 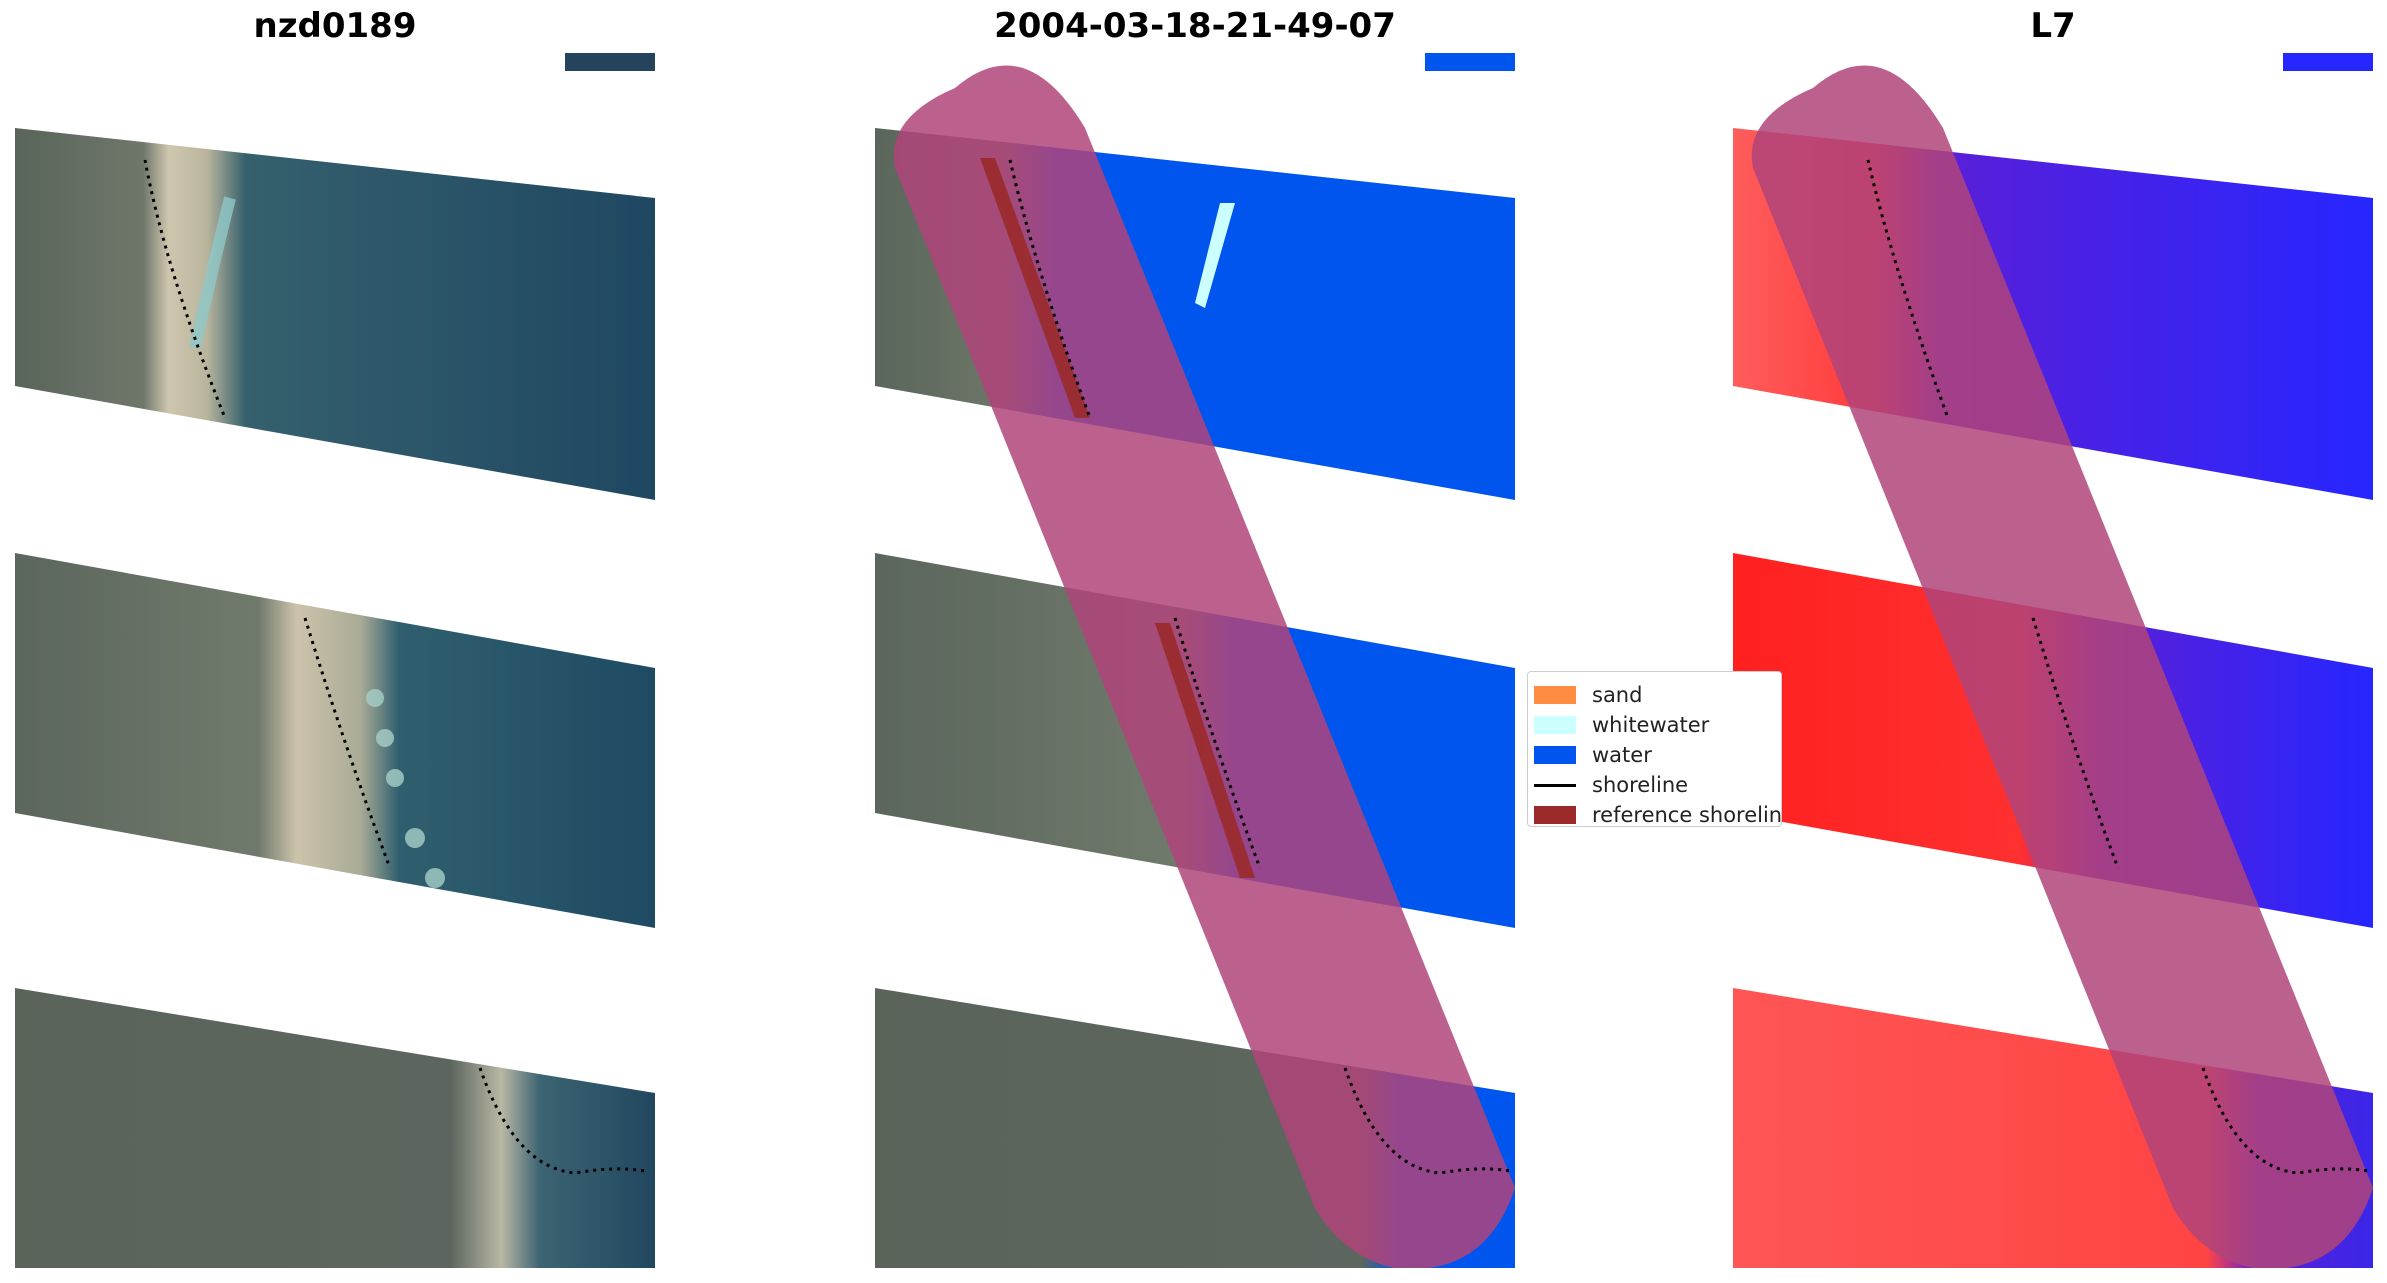 I want to click on reference-shoreline-swatch, so click(x=1555, y=815).